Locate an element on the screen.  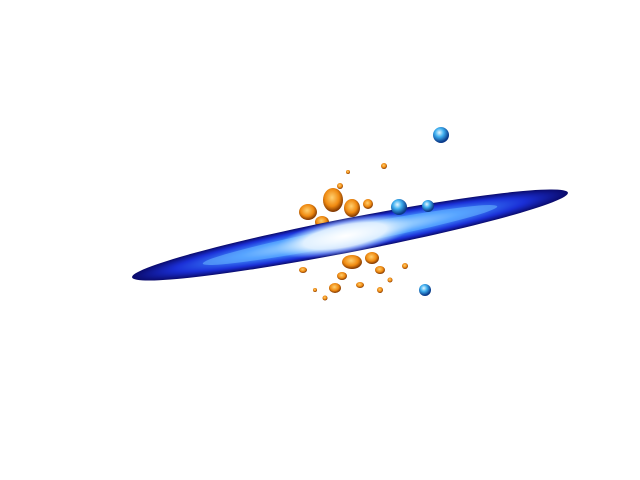
orange-clumps-back is located at coordinates (343, 195).